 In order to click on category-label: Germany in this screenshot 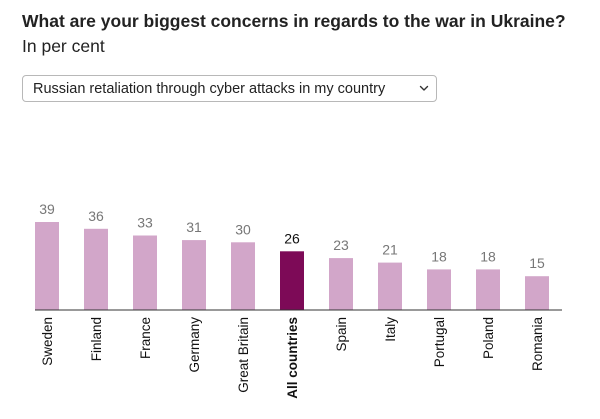, I will do `click(194, 345)`.